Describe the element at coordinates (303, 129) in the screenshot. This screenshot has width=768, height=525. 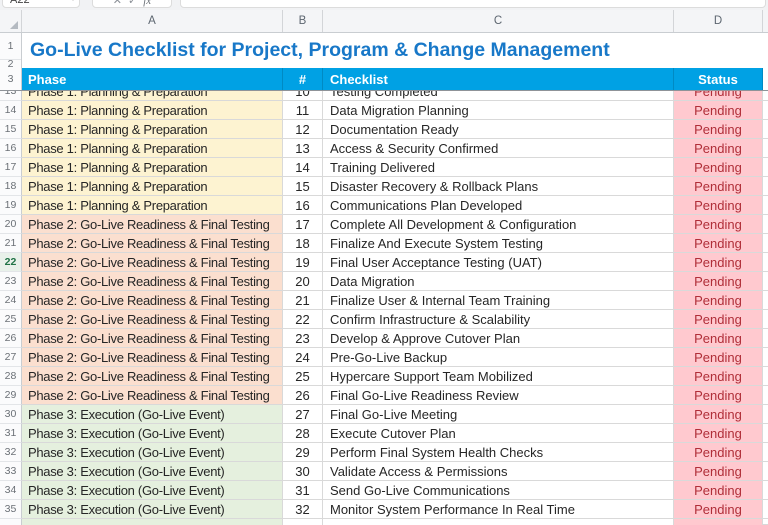
I see `num-cell: 12` at that location.